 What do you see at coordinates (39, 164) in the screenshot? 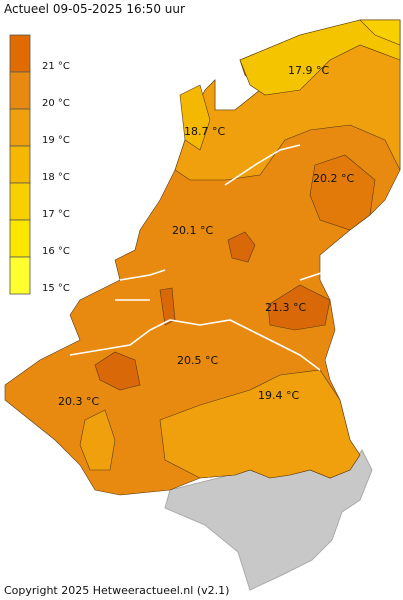
I see `legend: 21 °C 20 °C 19 °C 18 °C 17 °C 16 °C 15 °C` at bounding box center [39, 164].